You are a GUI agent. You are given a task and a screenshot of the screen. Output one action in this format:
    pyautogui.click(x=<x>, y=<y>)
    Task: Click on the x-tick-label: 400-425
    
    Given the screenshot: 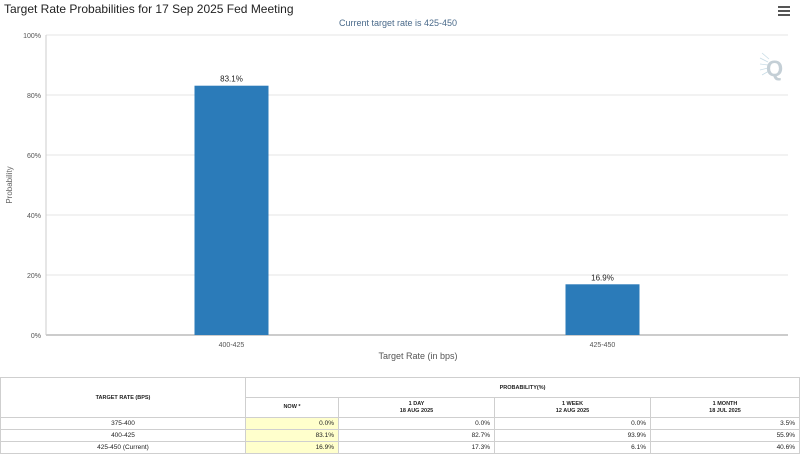 What is the action you would take?
    pyautogui.click(x=232, y=345)
    